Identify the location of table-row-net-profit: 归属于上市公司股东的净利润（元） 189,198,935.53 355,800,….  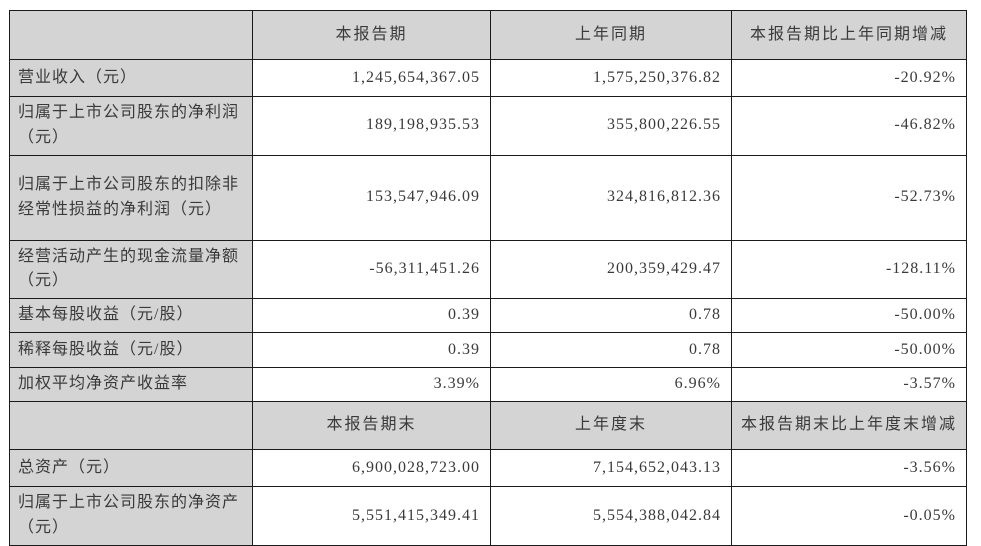
(488, 126).